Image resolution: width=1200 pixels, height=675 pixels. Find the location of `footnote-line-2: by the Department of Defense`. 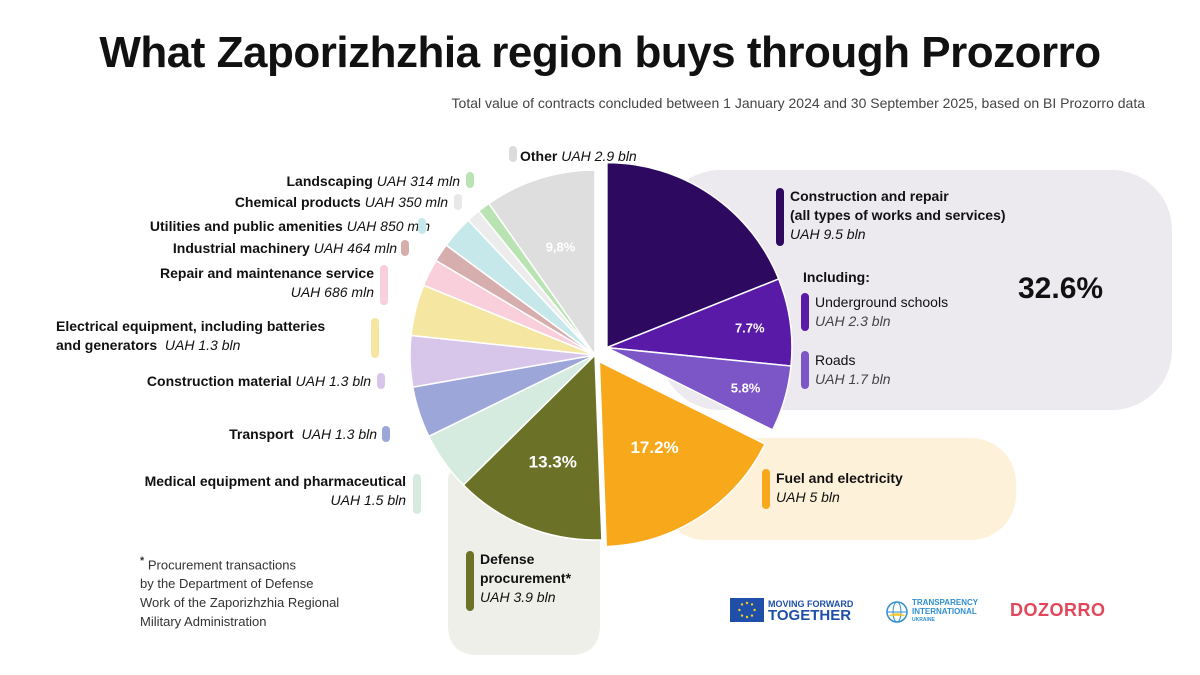

footnote-line-2: by the Department of Defense is located at coordinates (227, 584).